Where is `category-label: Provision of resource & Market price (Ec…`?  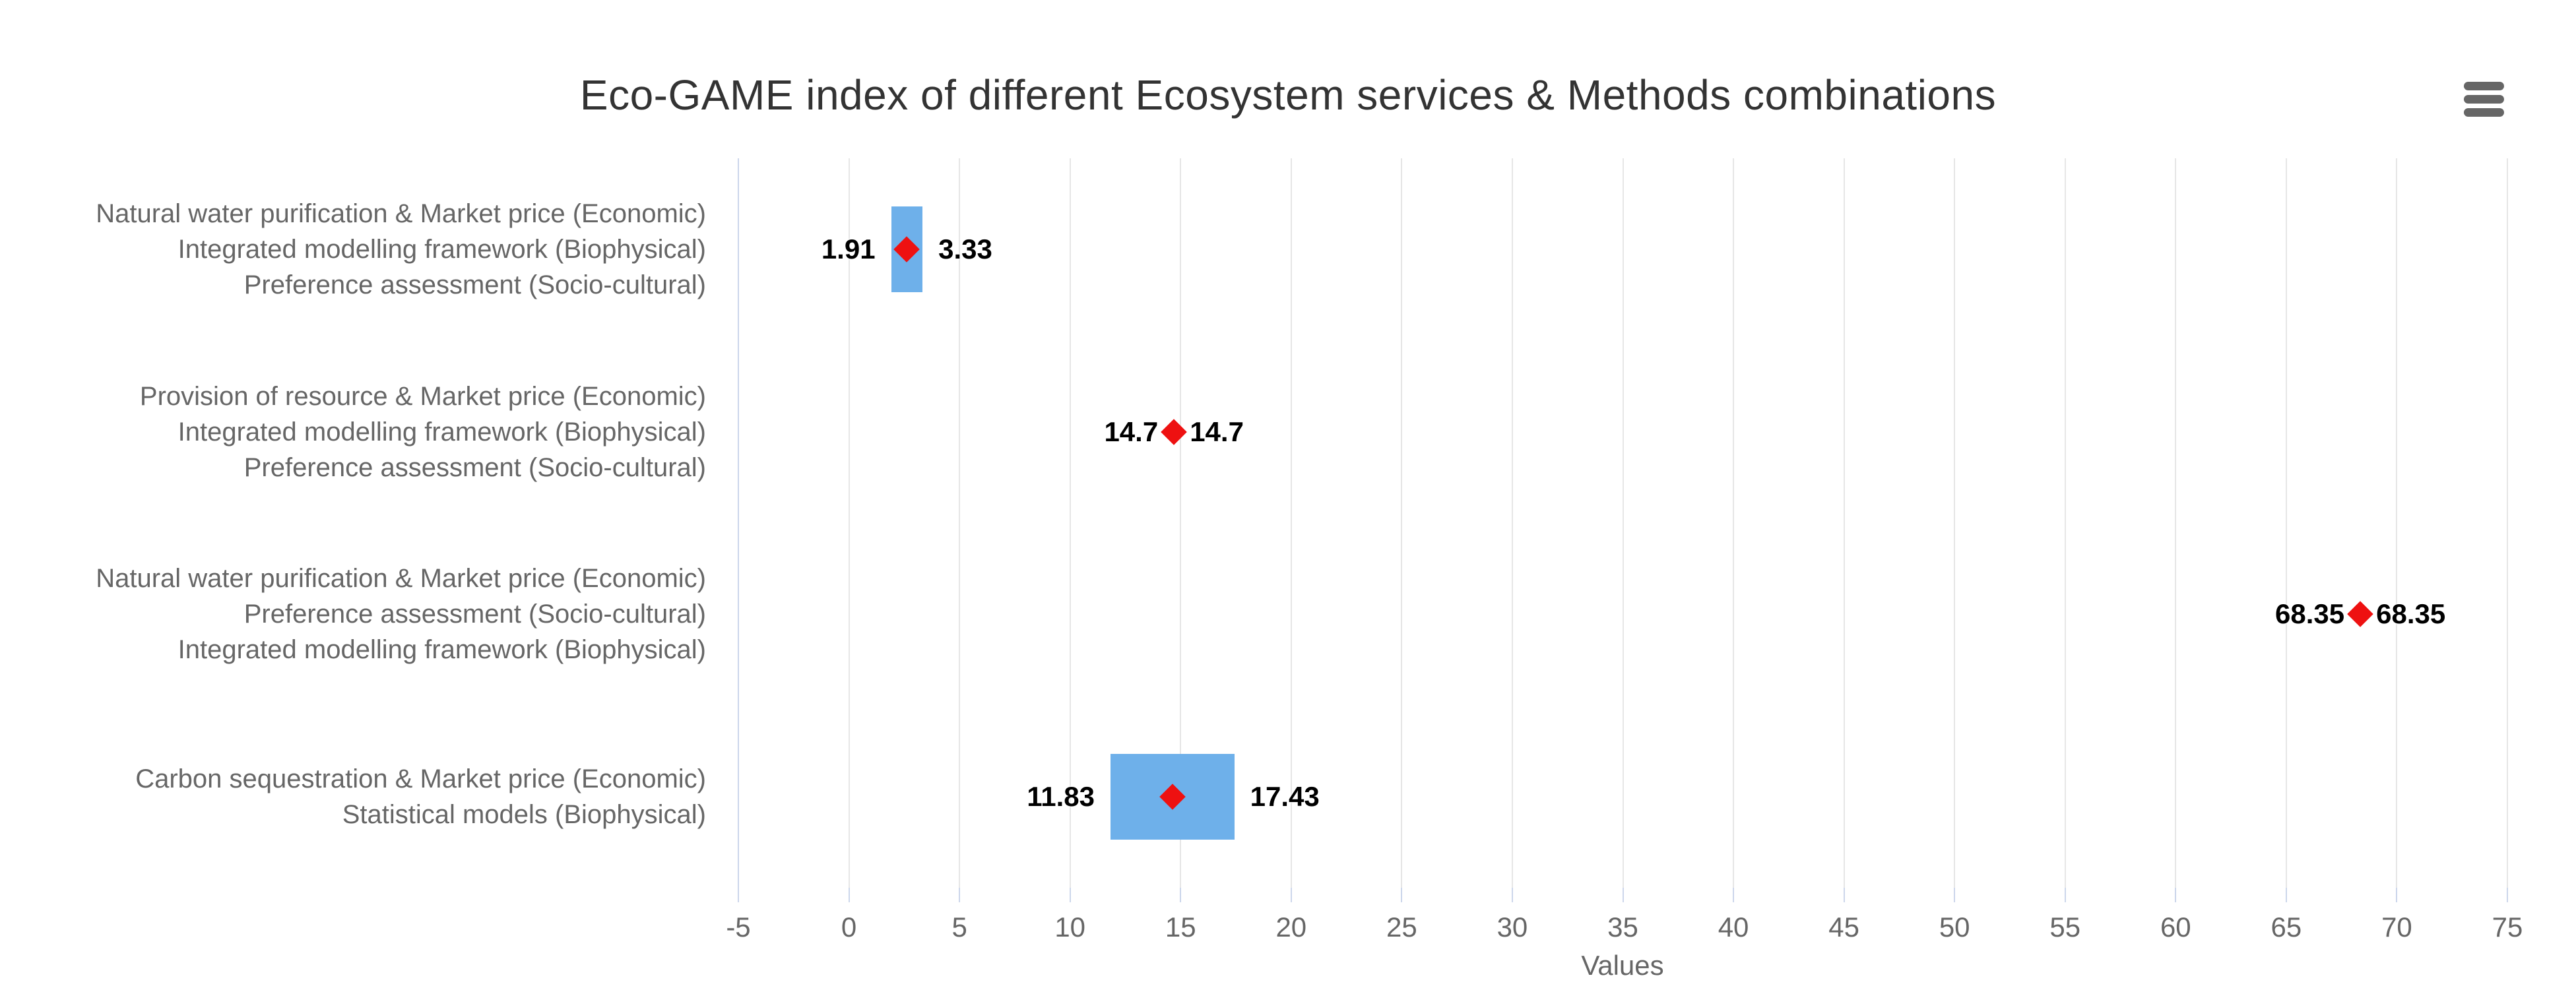 category-label: Provision of resource & Market price (Ec… is located at coordinates (423, 432).